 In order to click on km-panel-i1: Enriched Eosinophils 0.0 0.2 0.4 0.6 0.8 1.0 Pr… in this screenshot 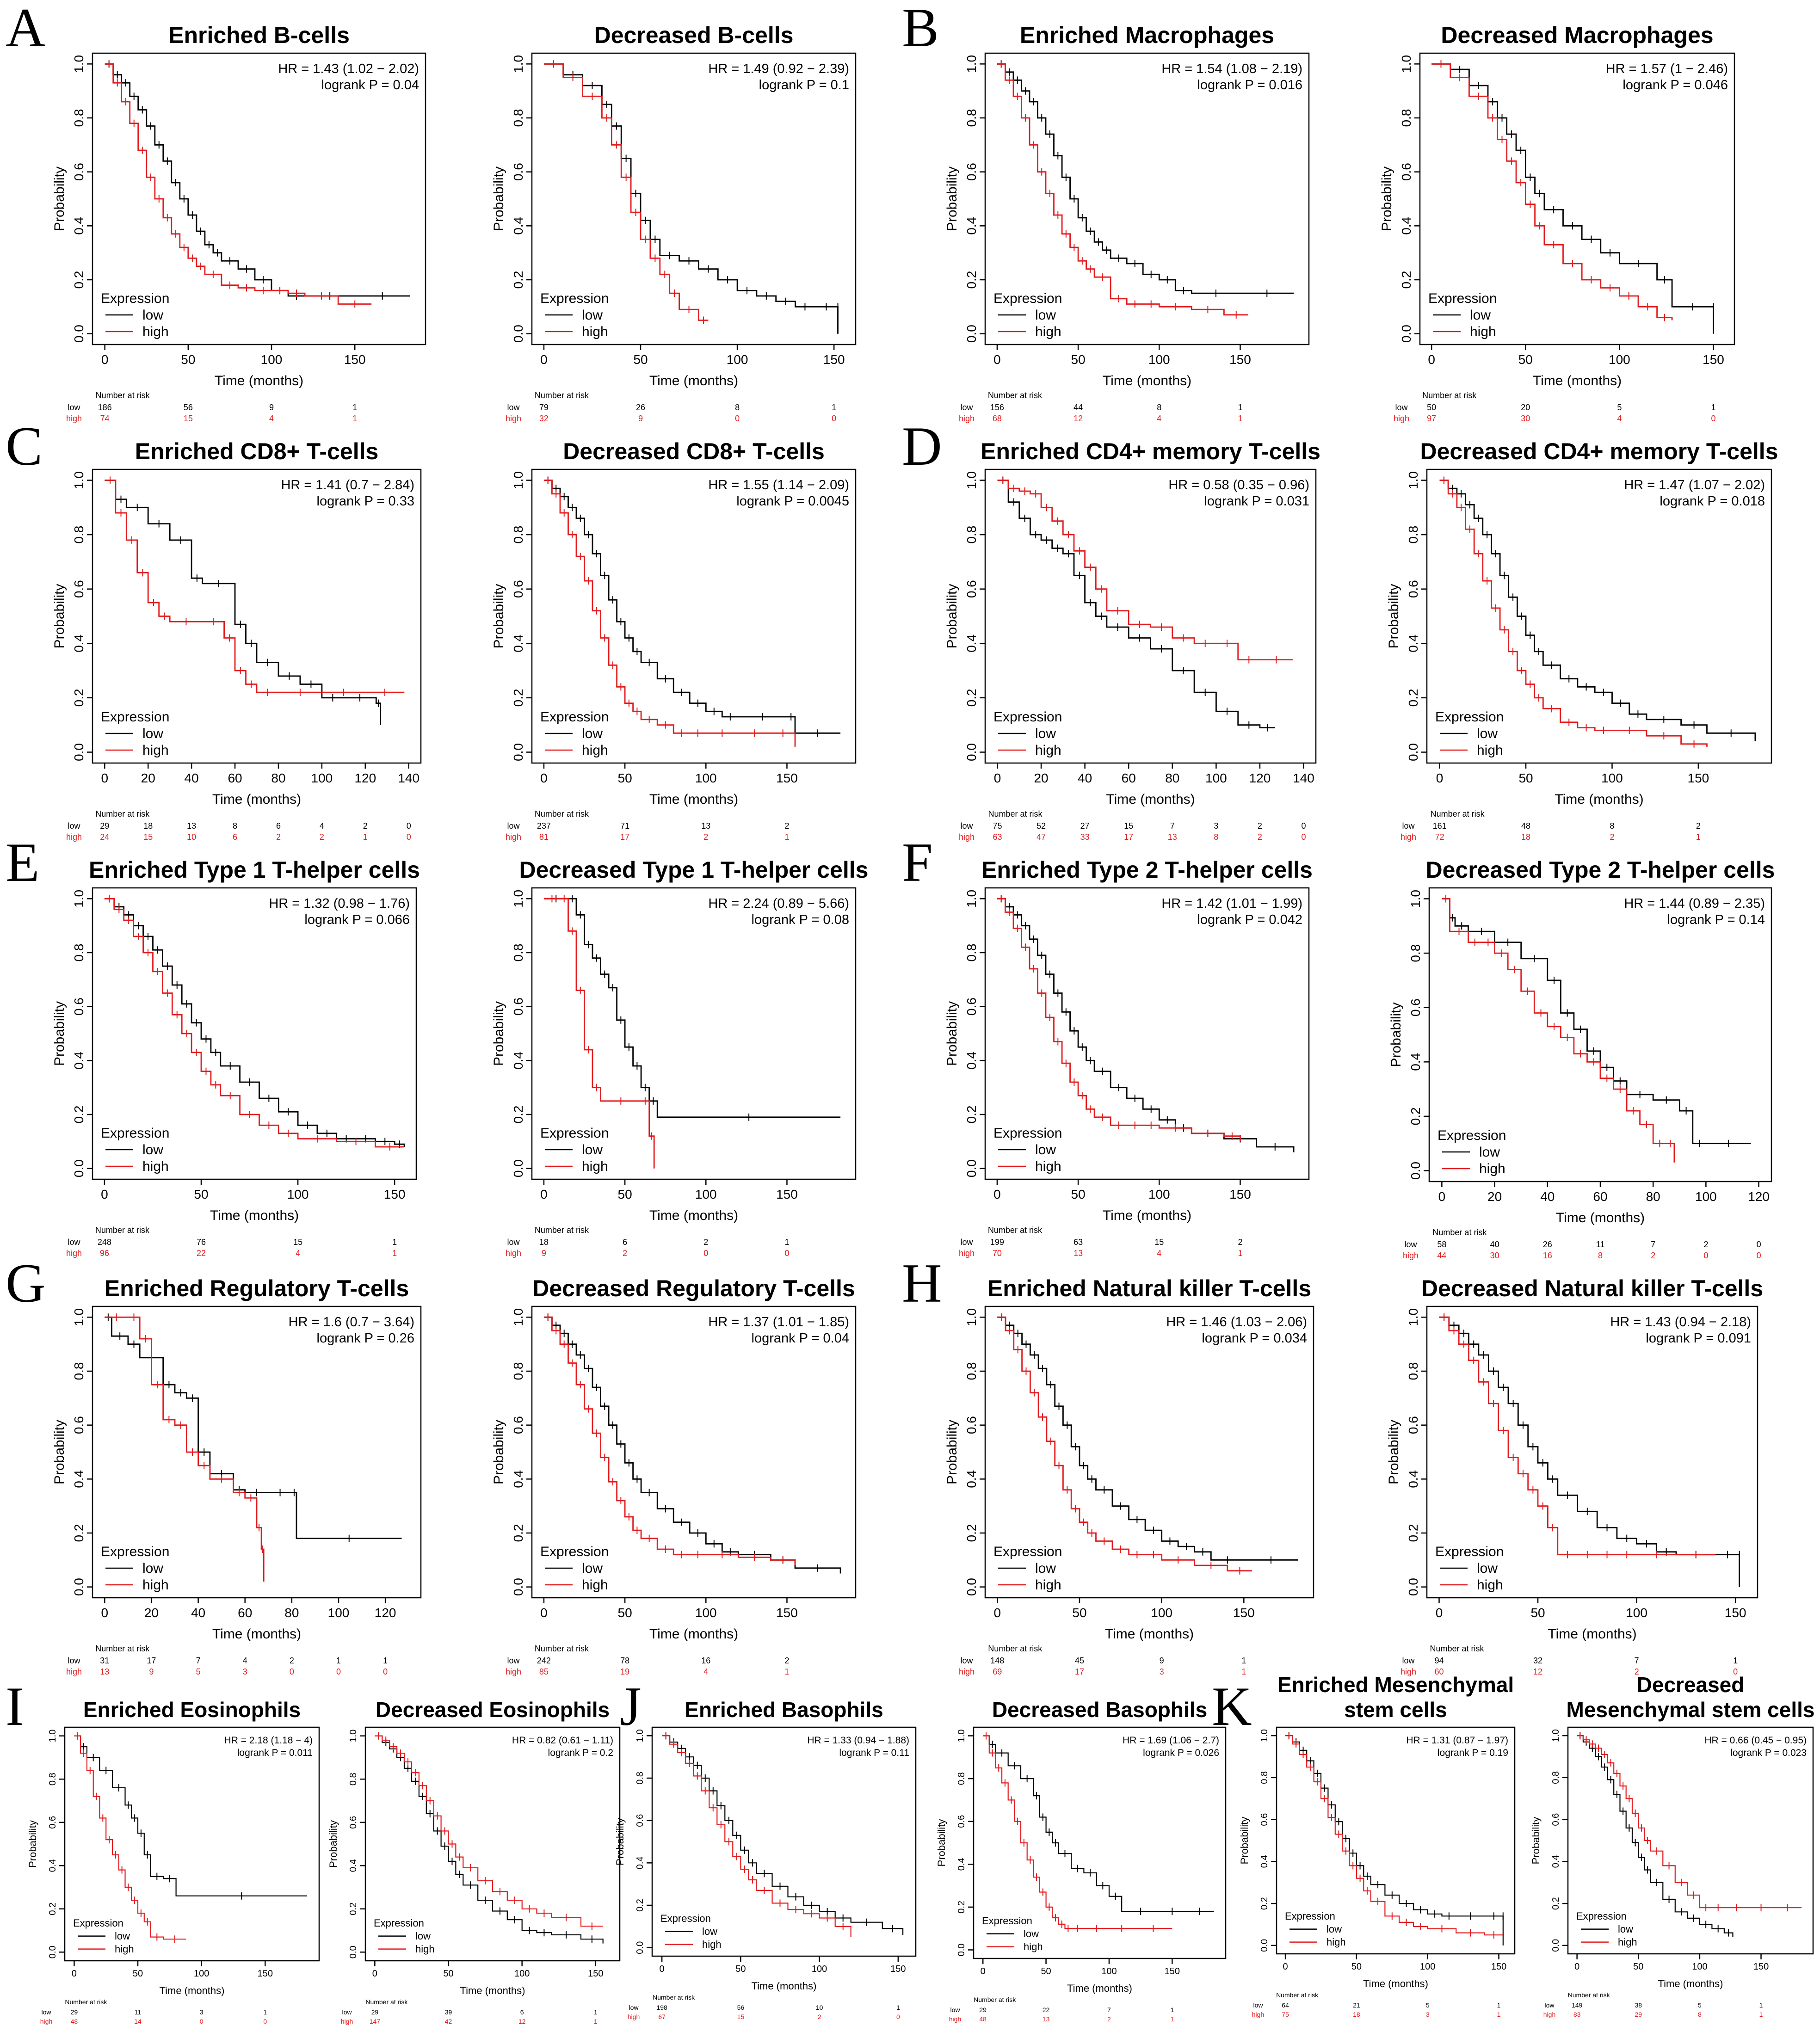, I will do `click(173, 1861)`.